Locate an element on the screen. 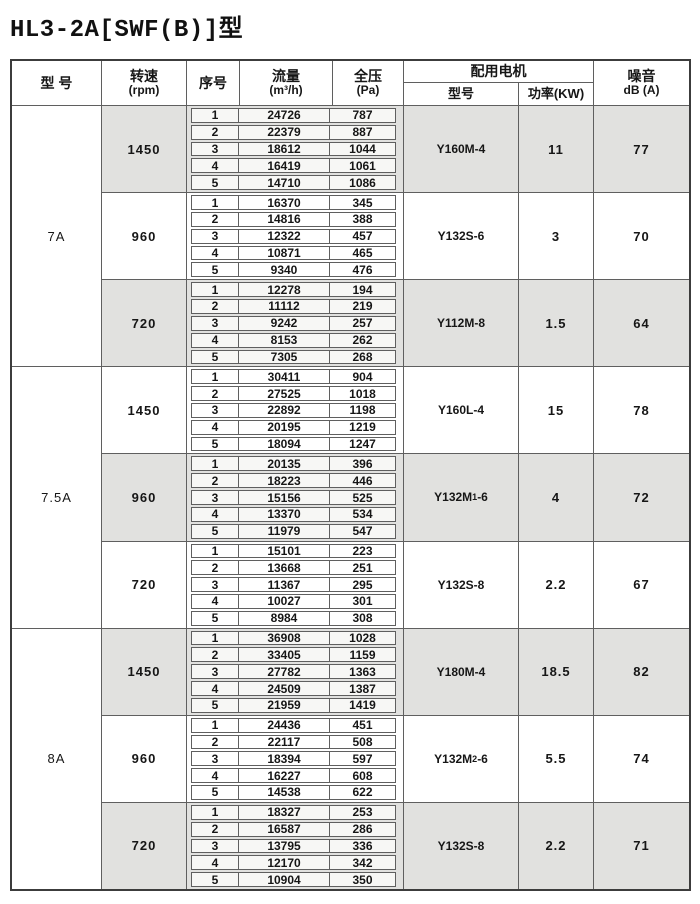 This screenshot has height=904, width=700. pressure-cell: 388 is located at coordinates (362, 219).